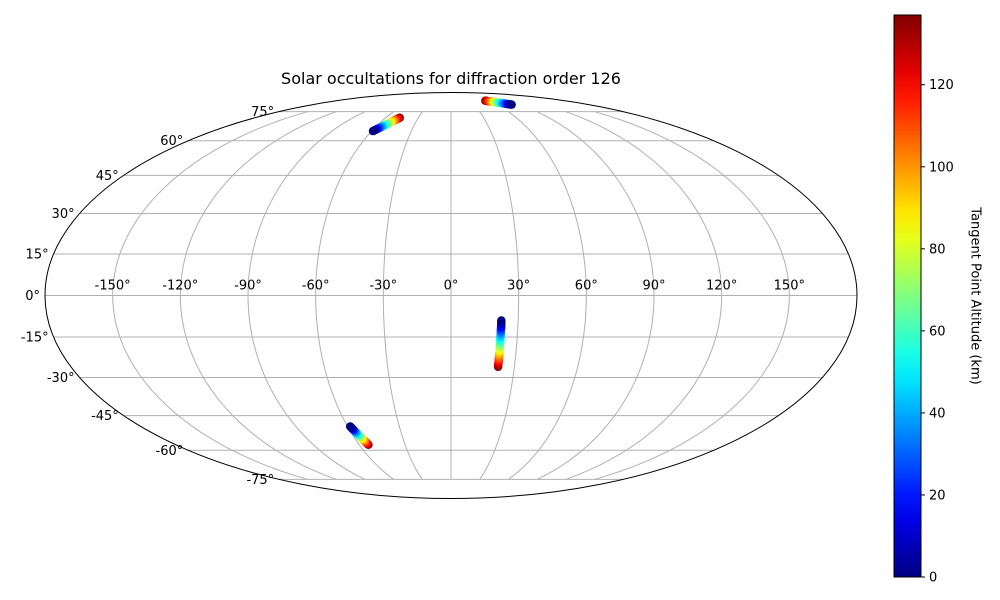  Describe the element at coordinates (937, 249) in the screenshot. I see `colorbar-tick-label: 80` at that location.